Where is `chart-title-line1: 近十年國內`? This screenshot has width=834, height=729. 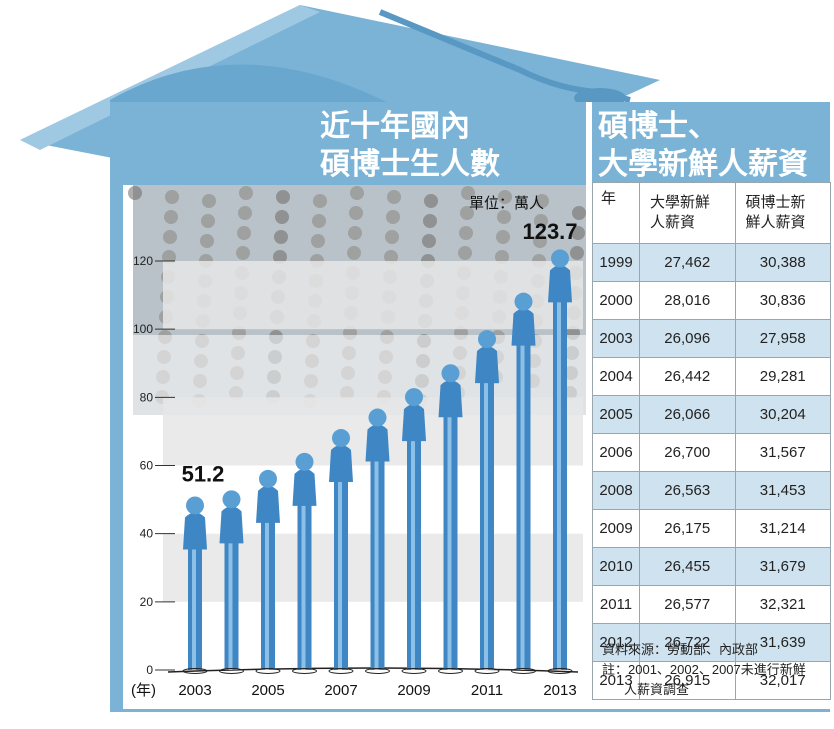
chart-title-line1: 近十年國內 is located at coordinates (395, 126).